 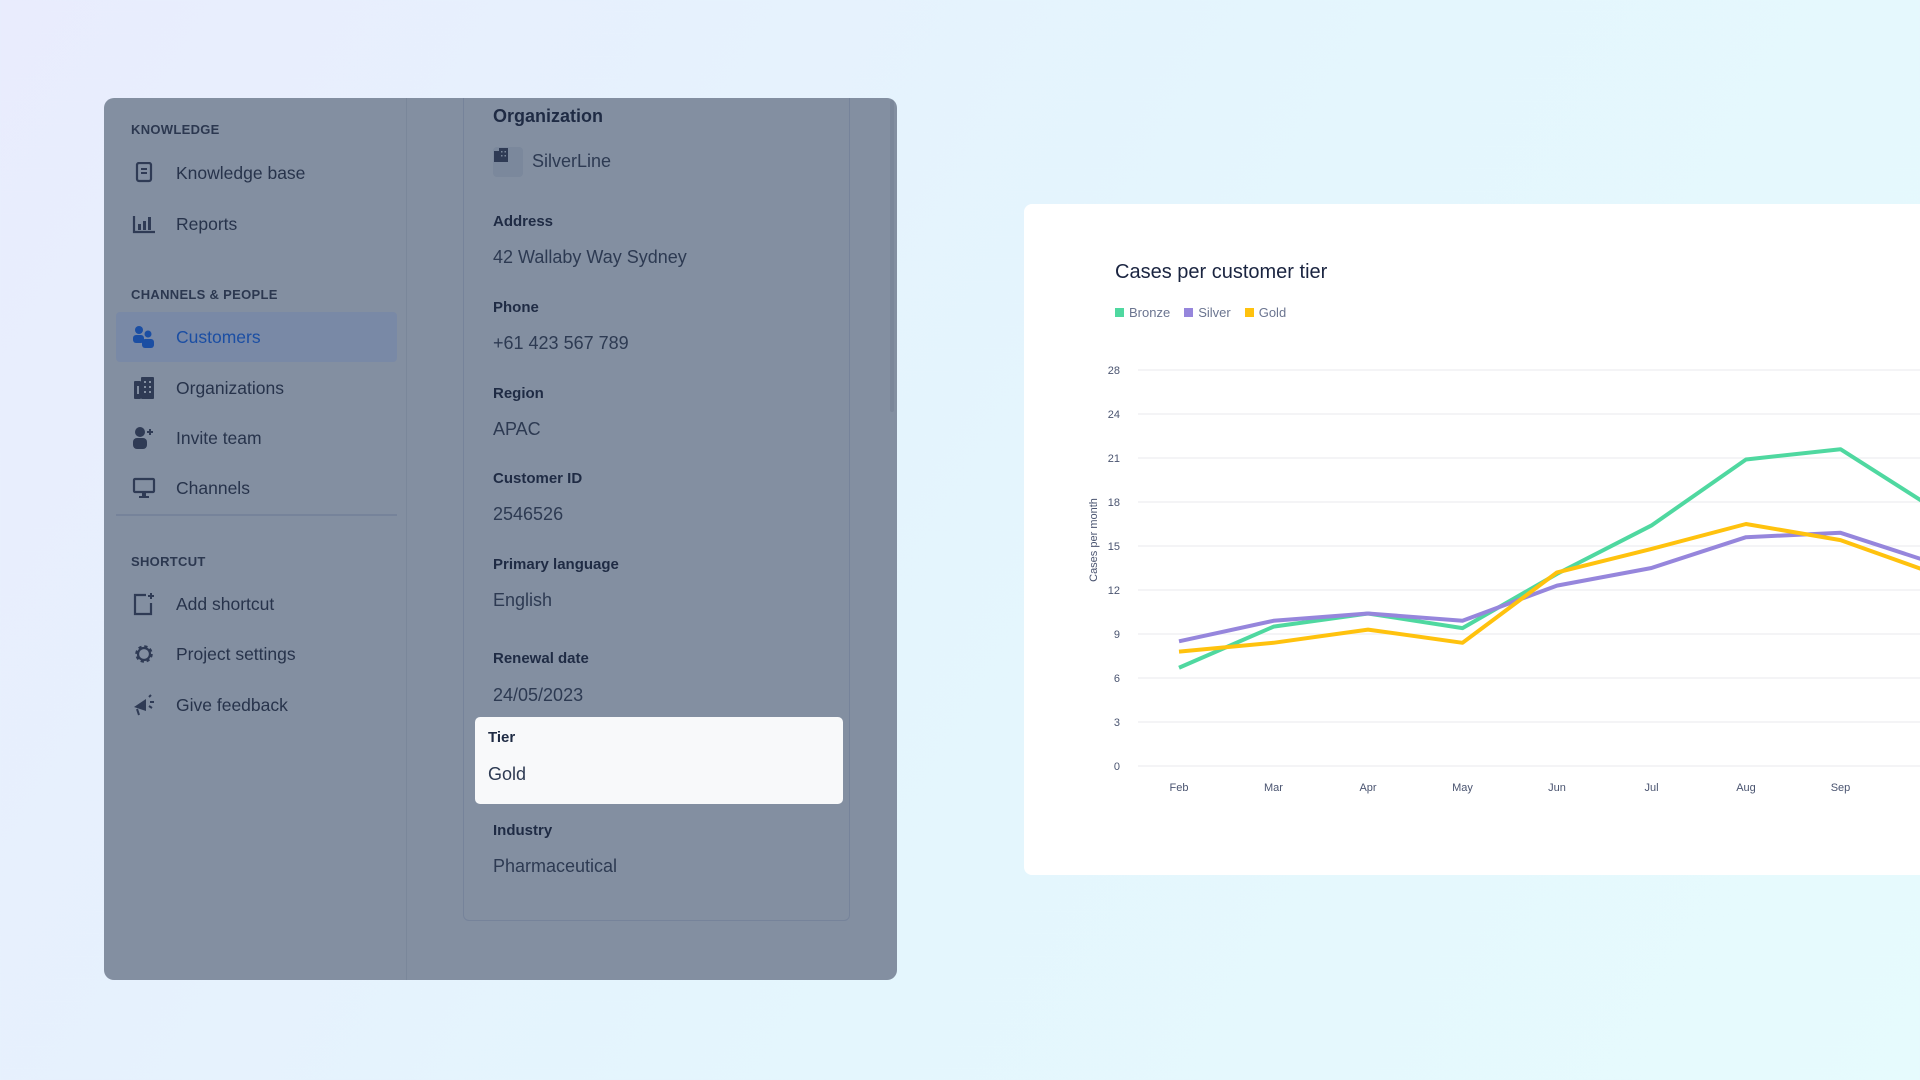 I want to click on x-tick-label: Jun, so click(x=1557, y=788).